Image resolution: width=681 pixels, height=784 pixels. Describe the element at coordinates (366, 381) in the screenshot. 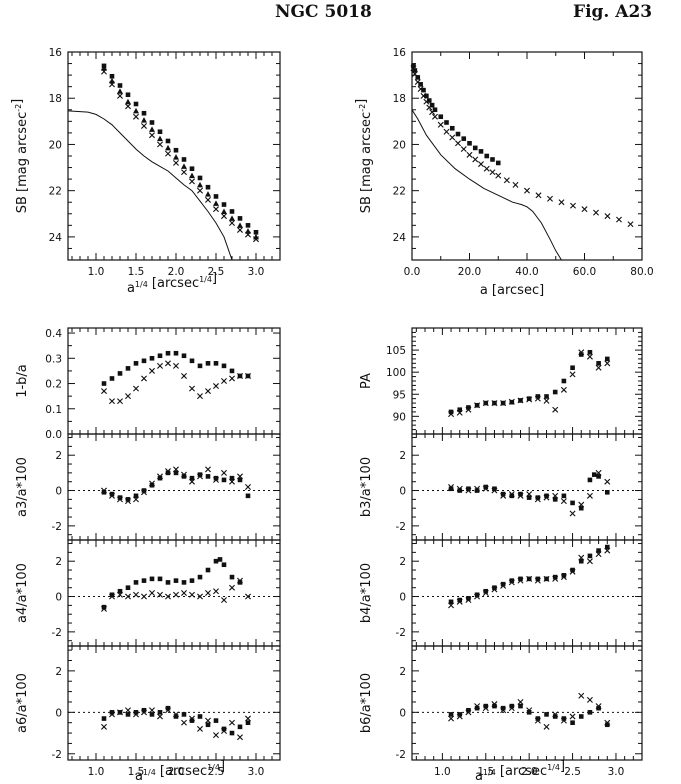

I see `y-axis-label: PA` at that location.